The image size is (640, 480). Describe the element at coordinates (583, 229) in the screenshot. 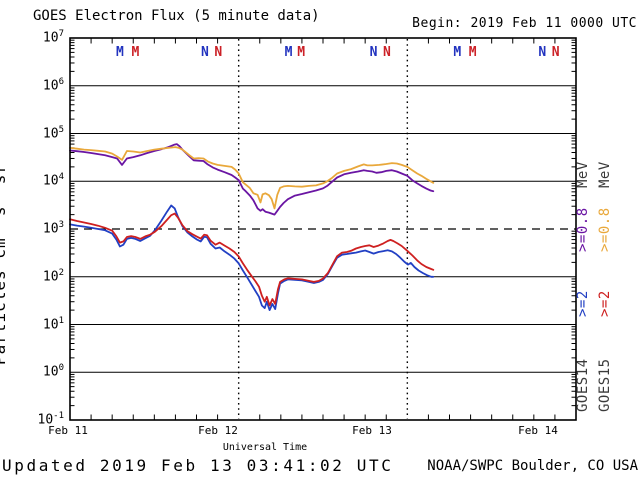

I see `legend-ge08-goes14: >=0.8` at that location.